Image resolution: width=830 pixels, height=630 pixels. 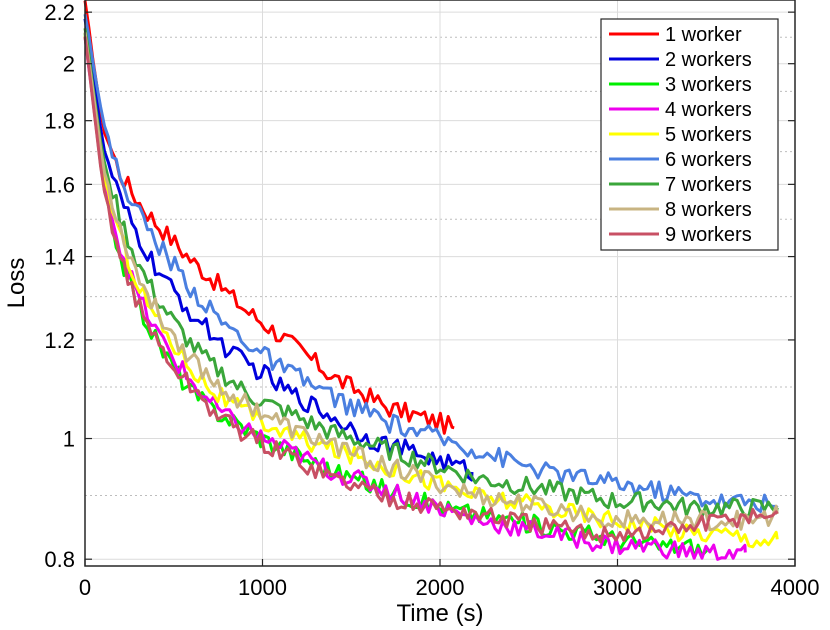 What do you see at coordinates (69, 64) in the screenshot?
I see `y-tick-label: 2` at bounding box center [69, 64].